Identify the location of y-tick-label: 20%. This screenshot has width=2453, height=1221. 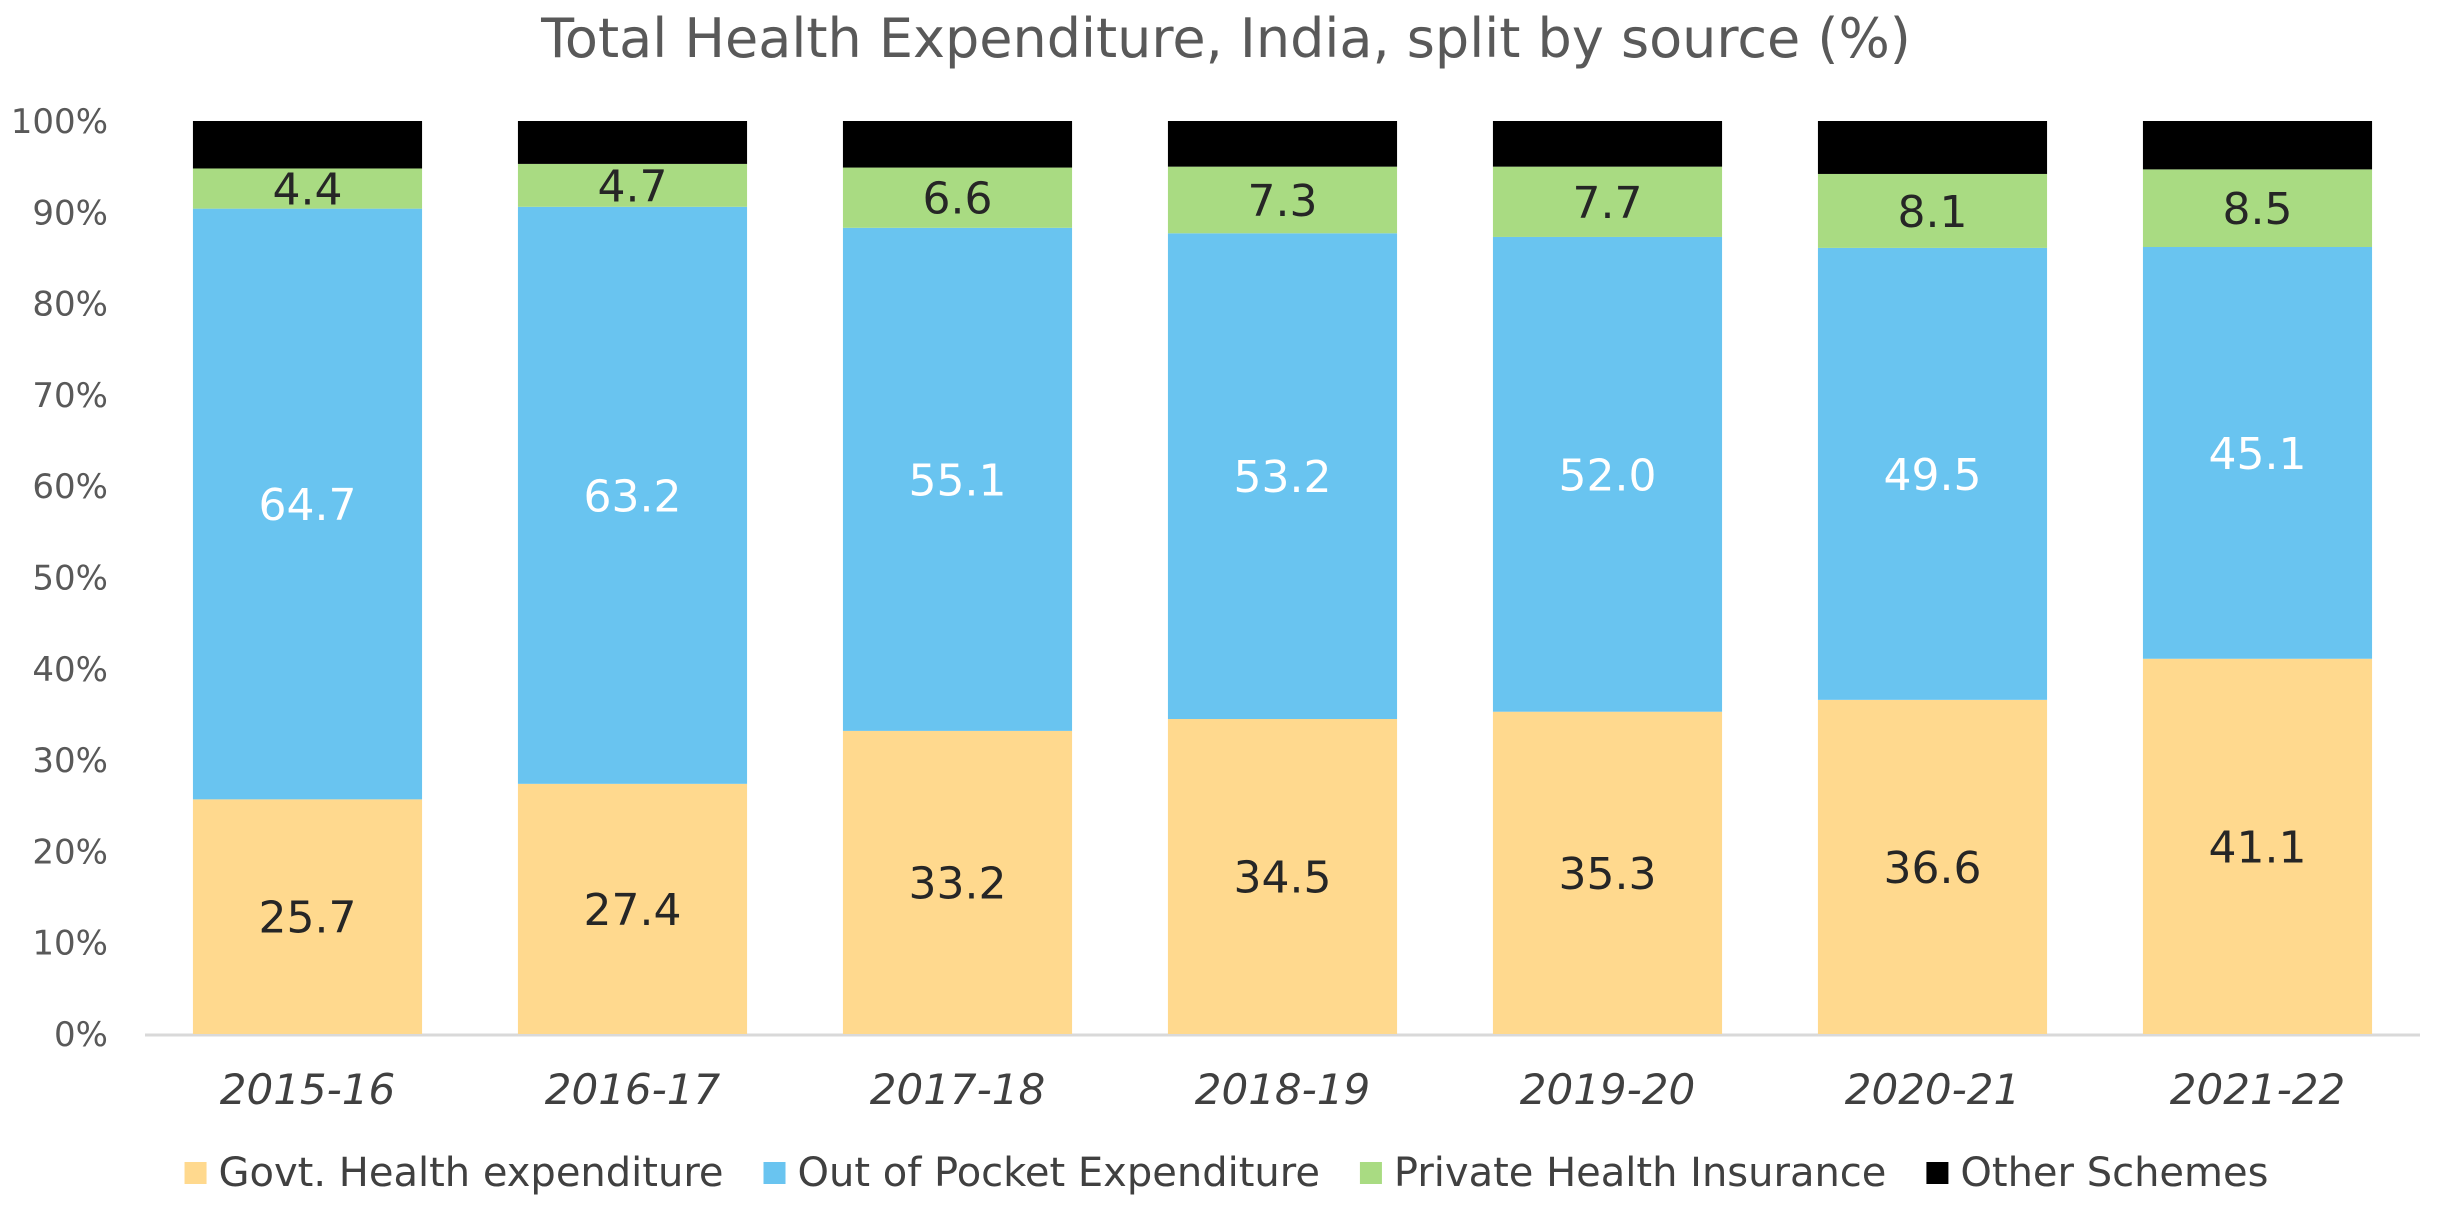
(70, 852).